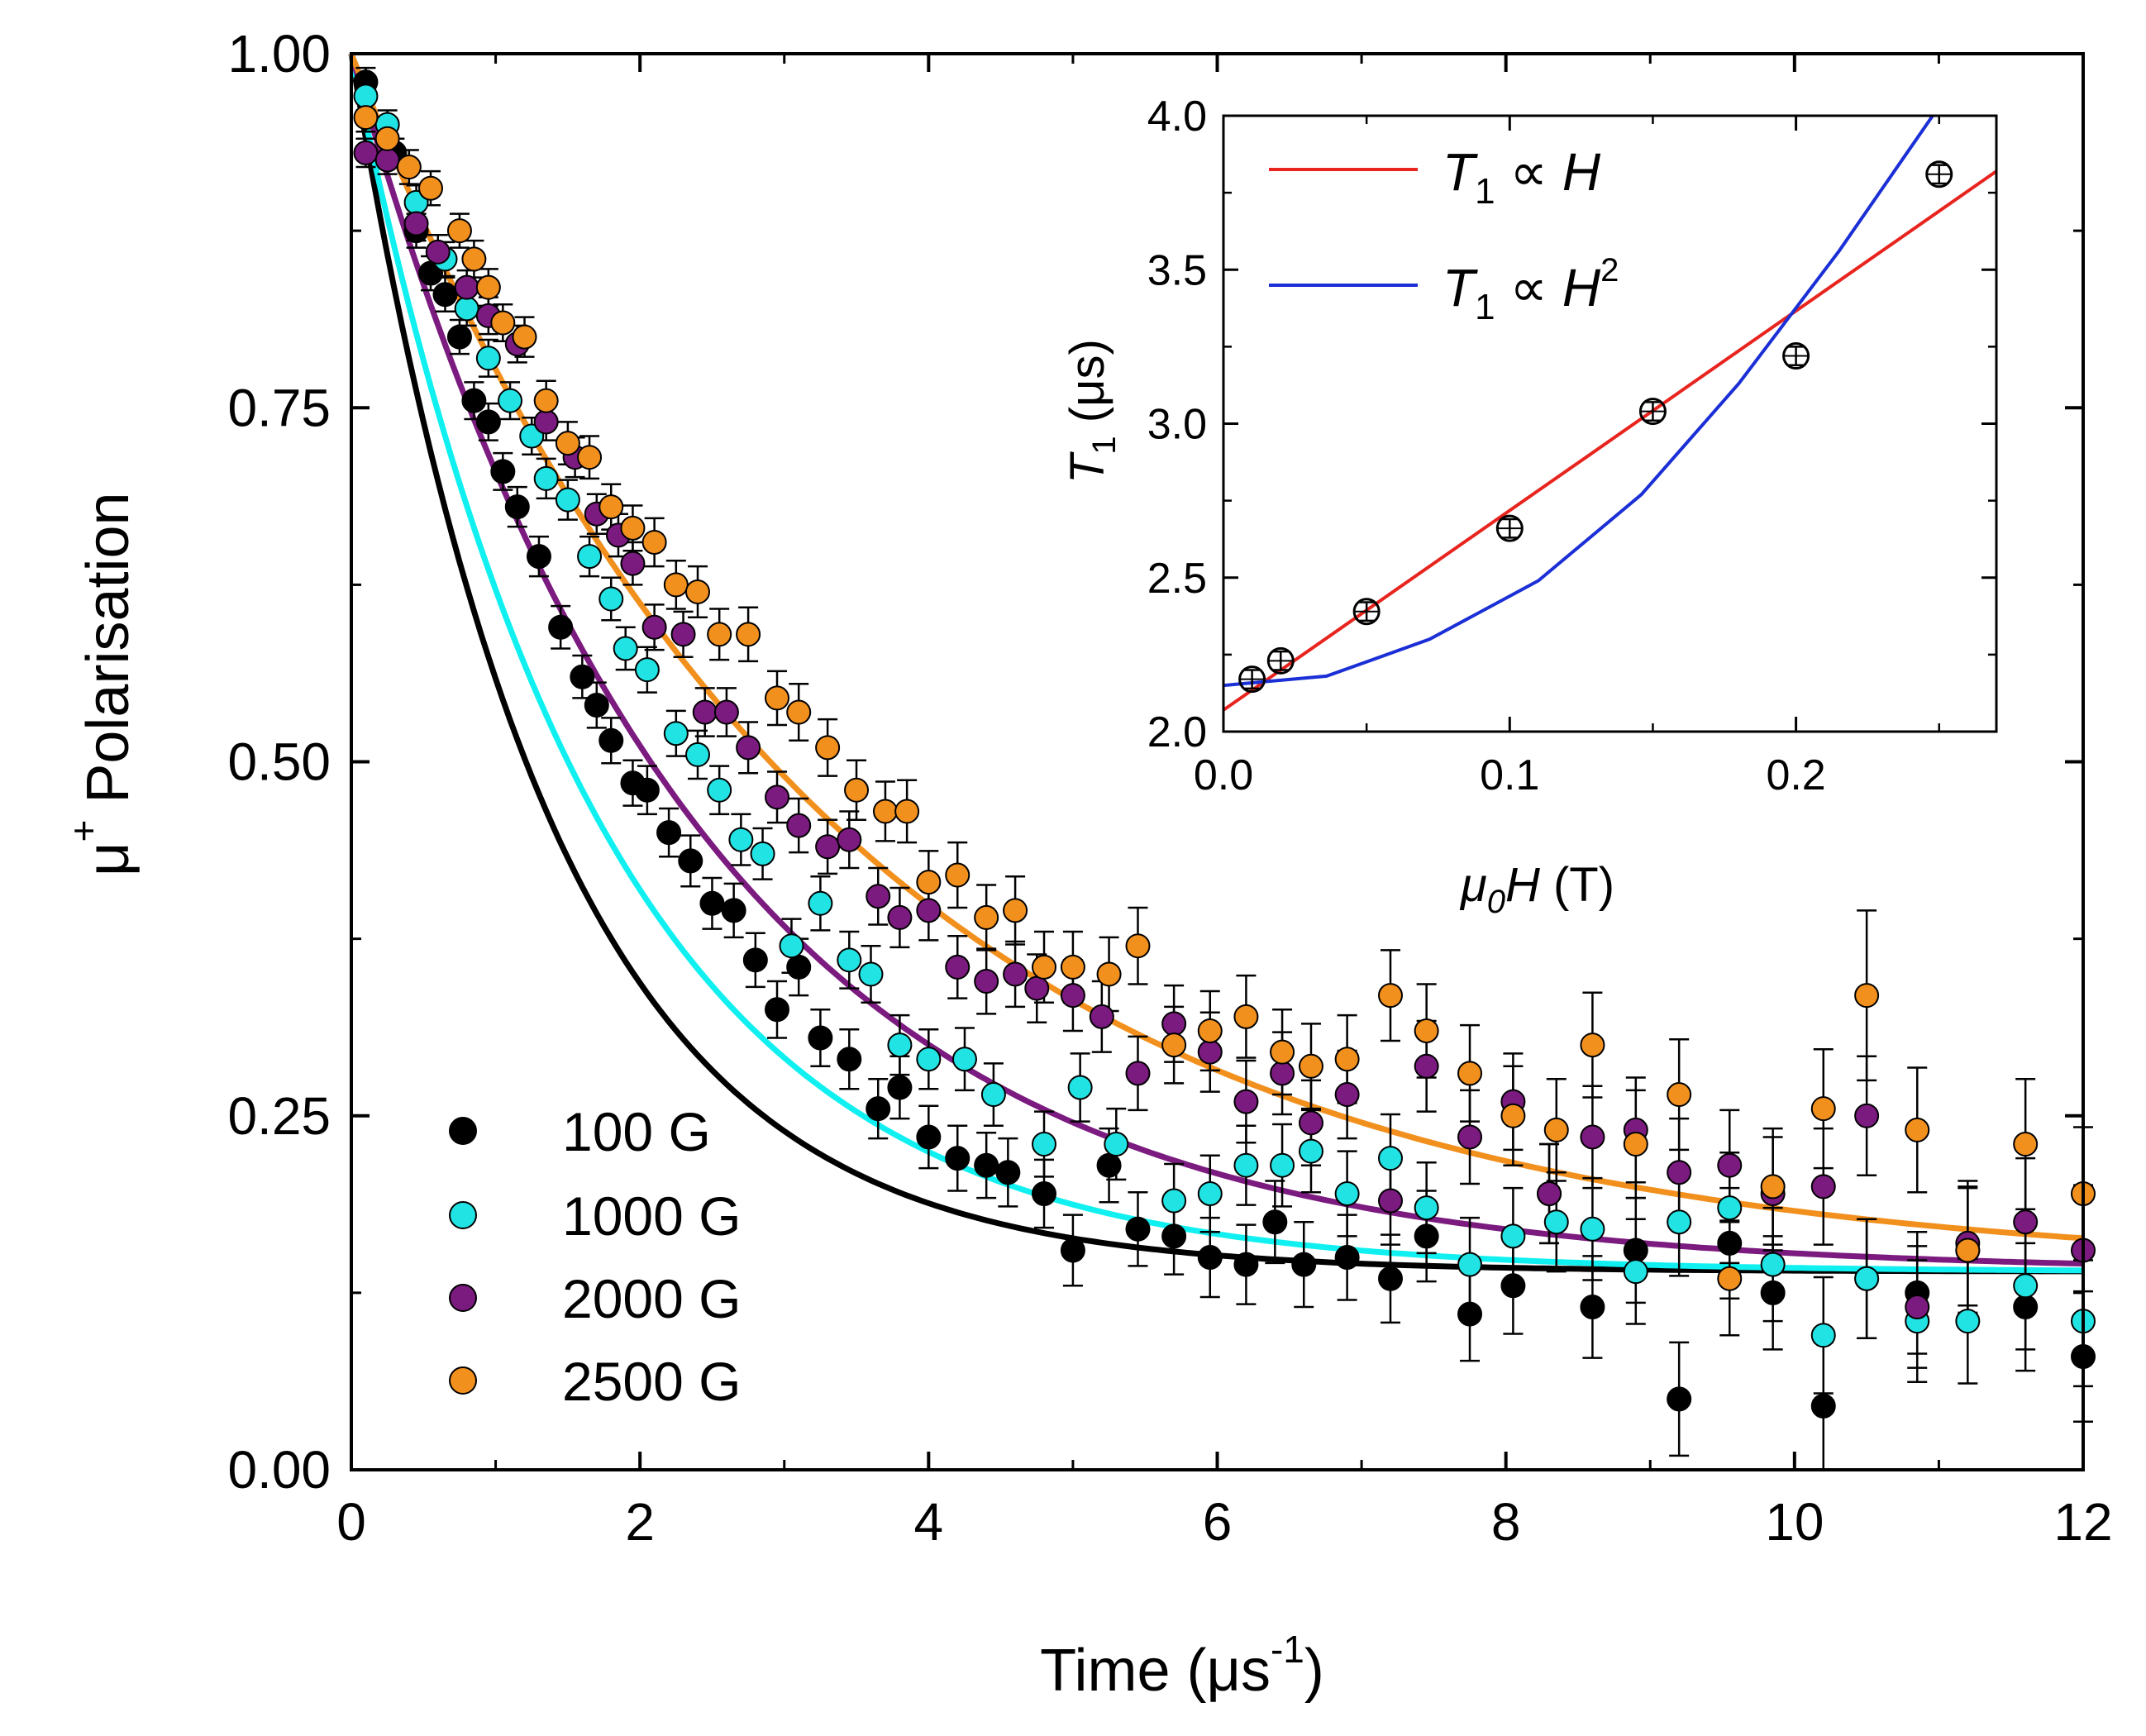 This screenshot has width=2146, height=1736. Describe the element at coordinates (1529, 287) in the screenshot. I see `inset-legend-quad-prop: ∝` at that location.